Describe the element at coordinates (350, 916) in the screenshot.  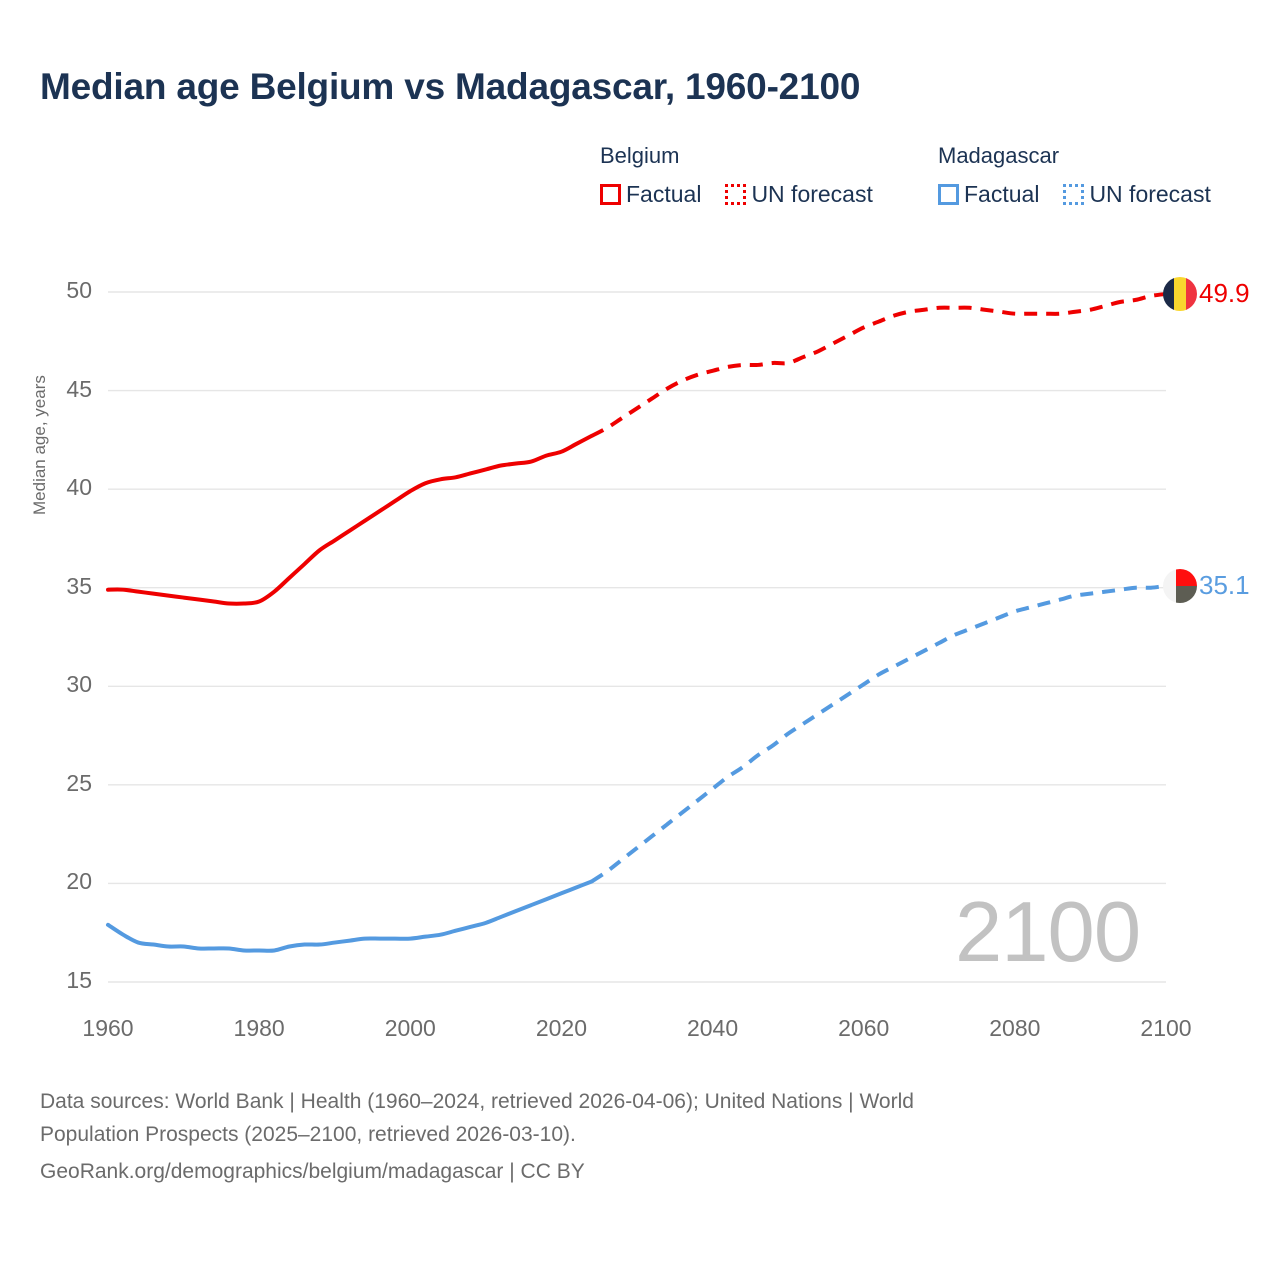
I see `series-line-factual-madagascar` at that location.